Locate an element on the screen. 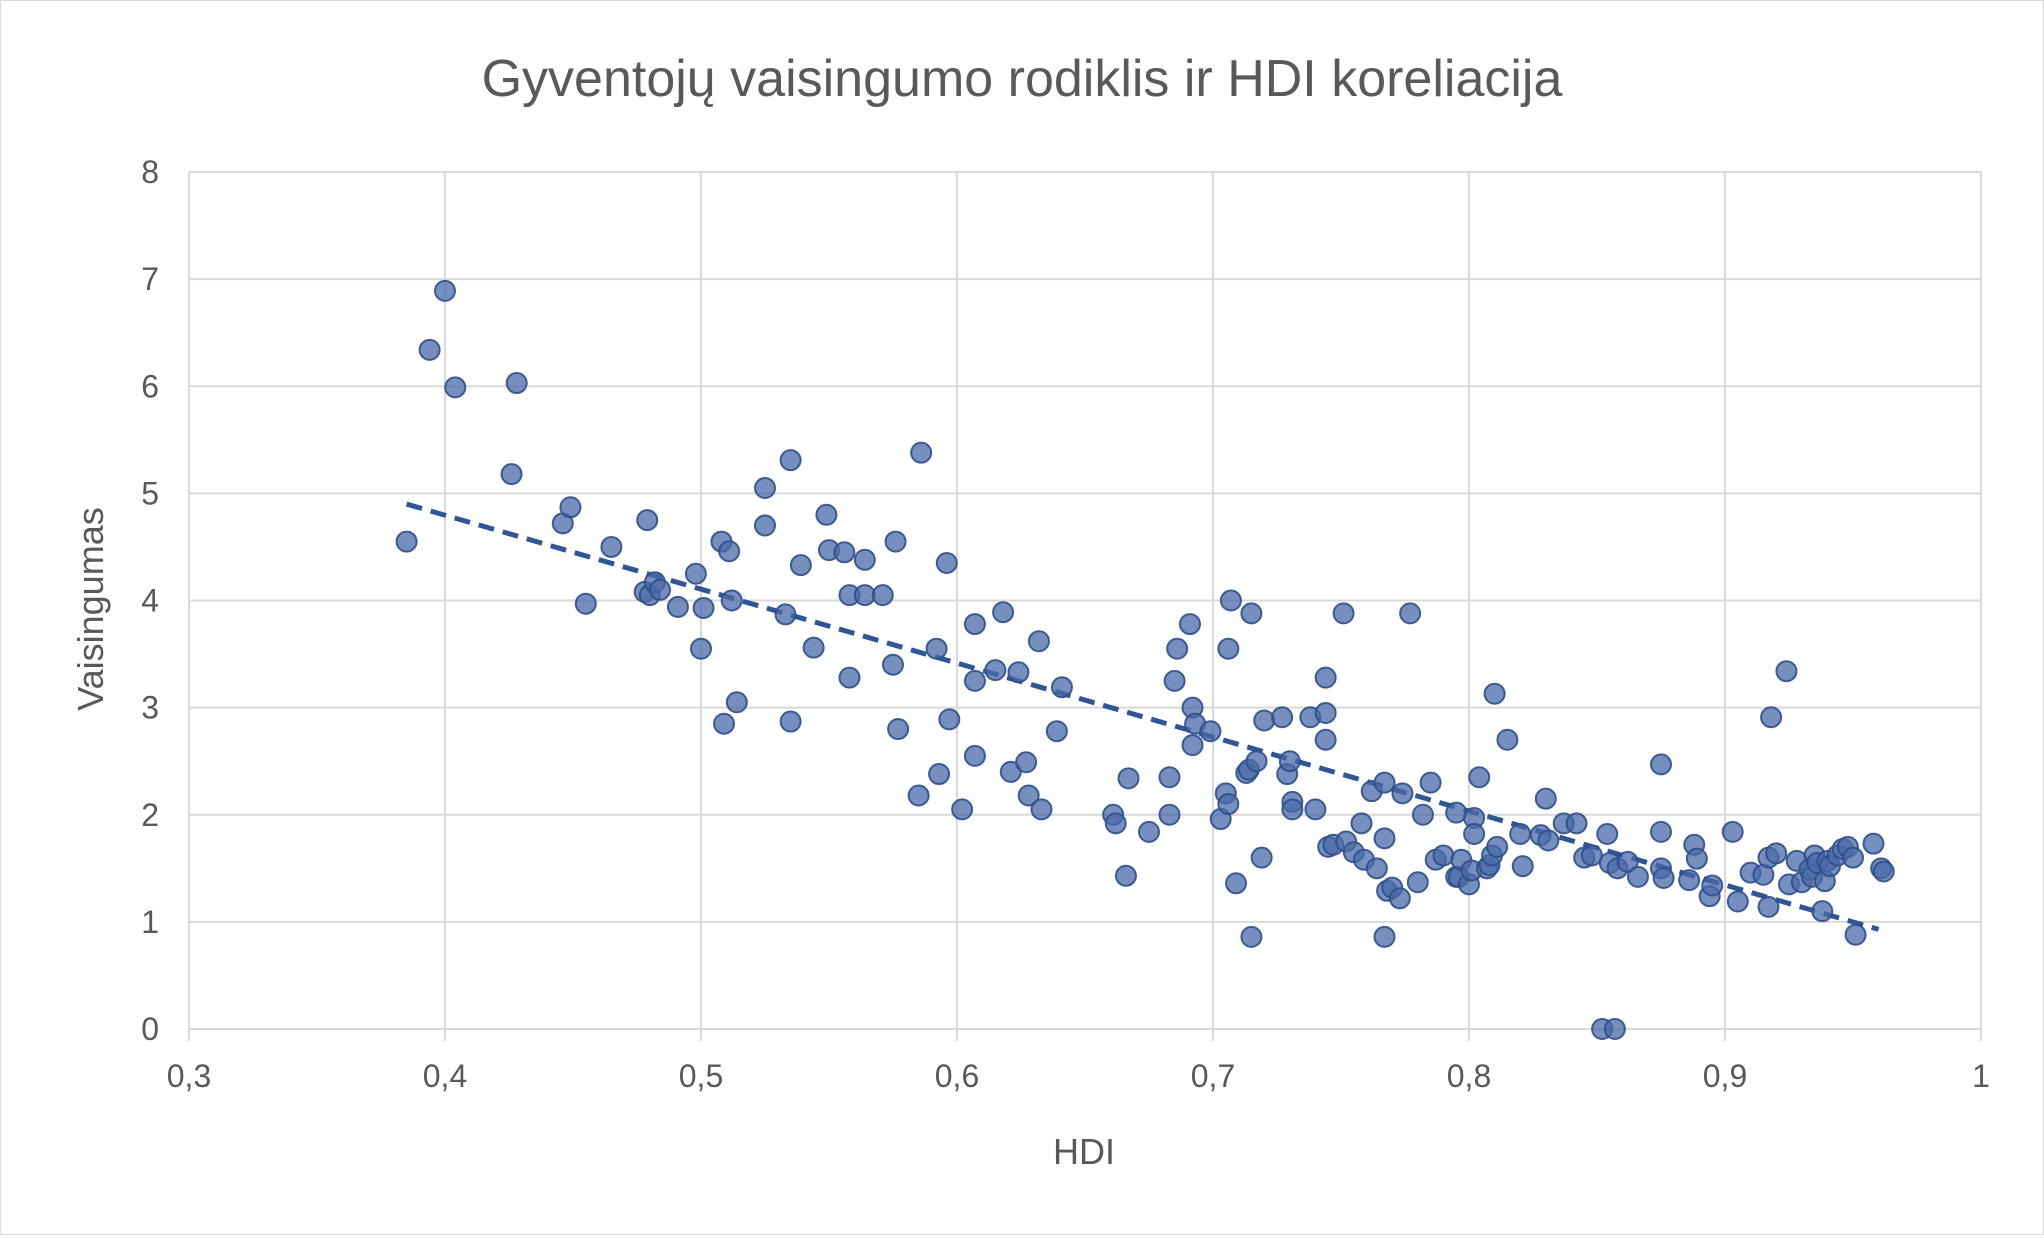 This screenshot has height=1239, width=2044. y-tick-label: 6 is located at coordinates (150, 386).